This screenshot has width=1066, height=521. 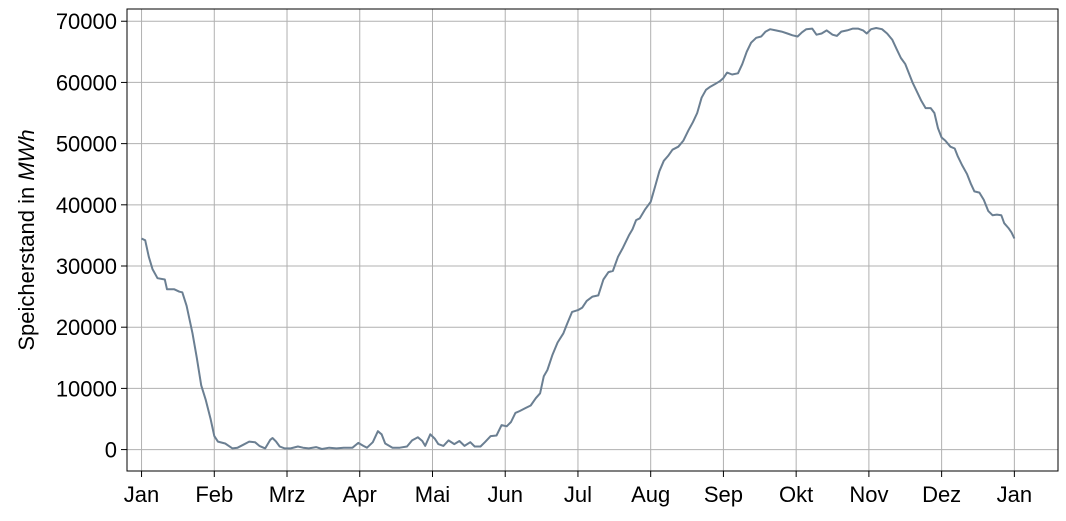 I want to click on y-tick-label: 30000, so click(x=86, y=266).